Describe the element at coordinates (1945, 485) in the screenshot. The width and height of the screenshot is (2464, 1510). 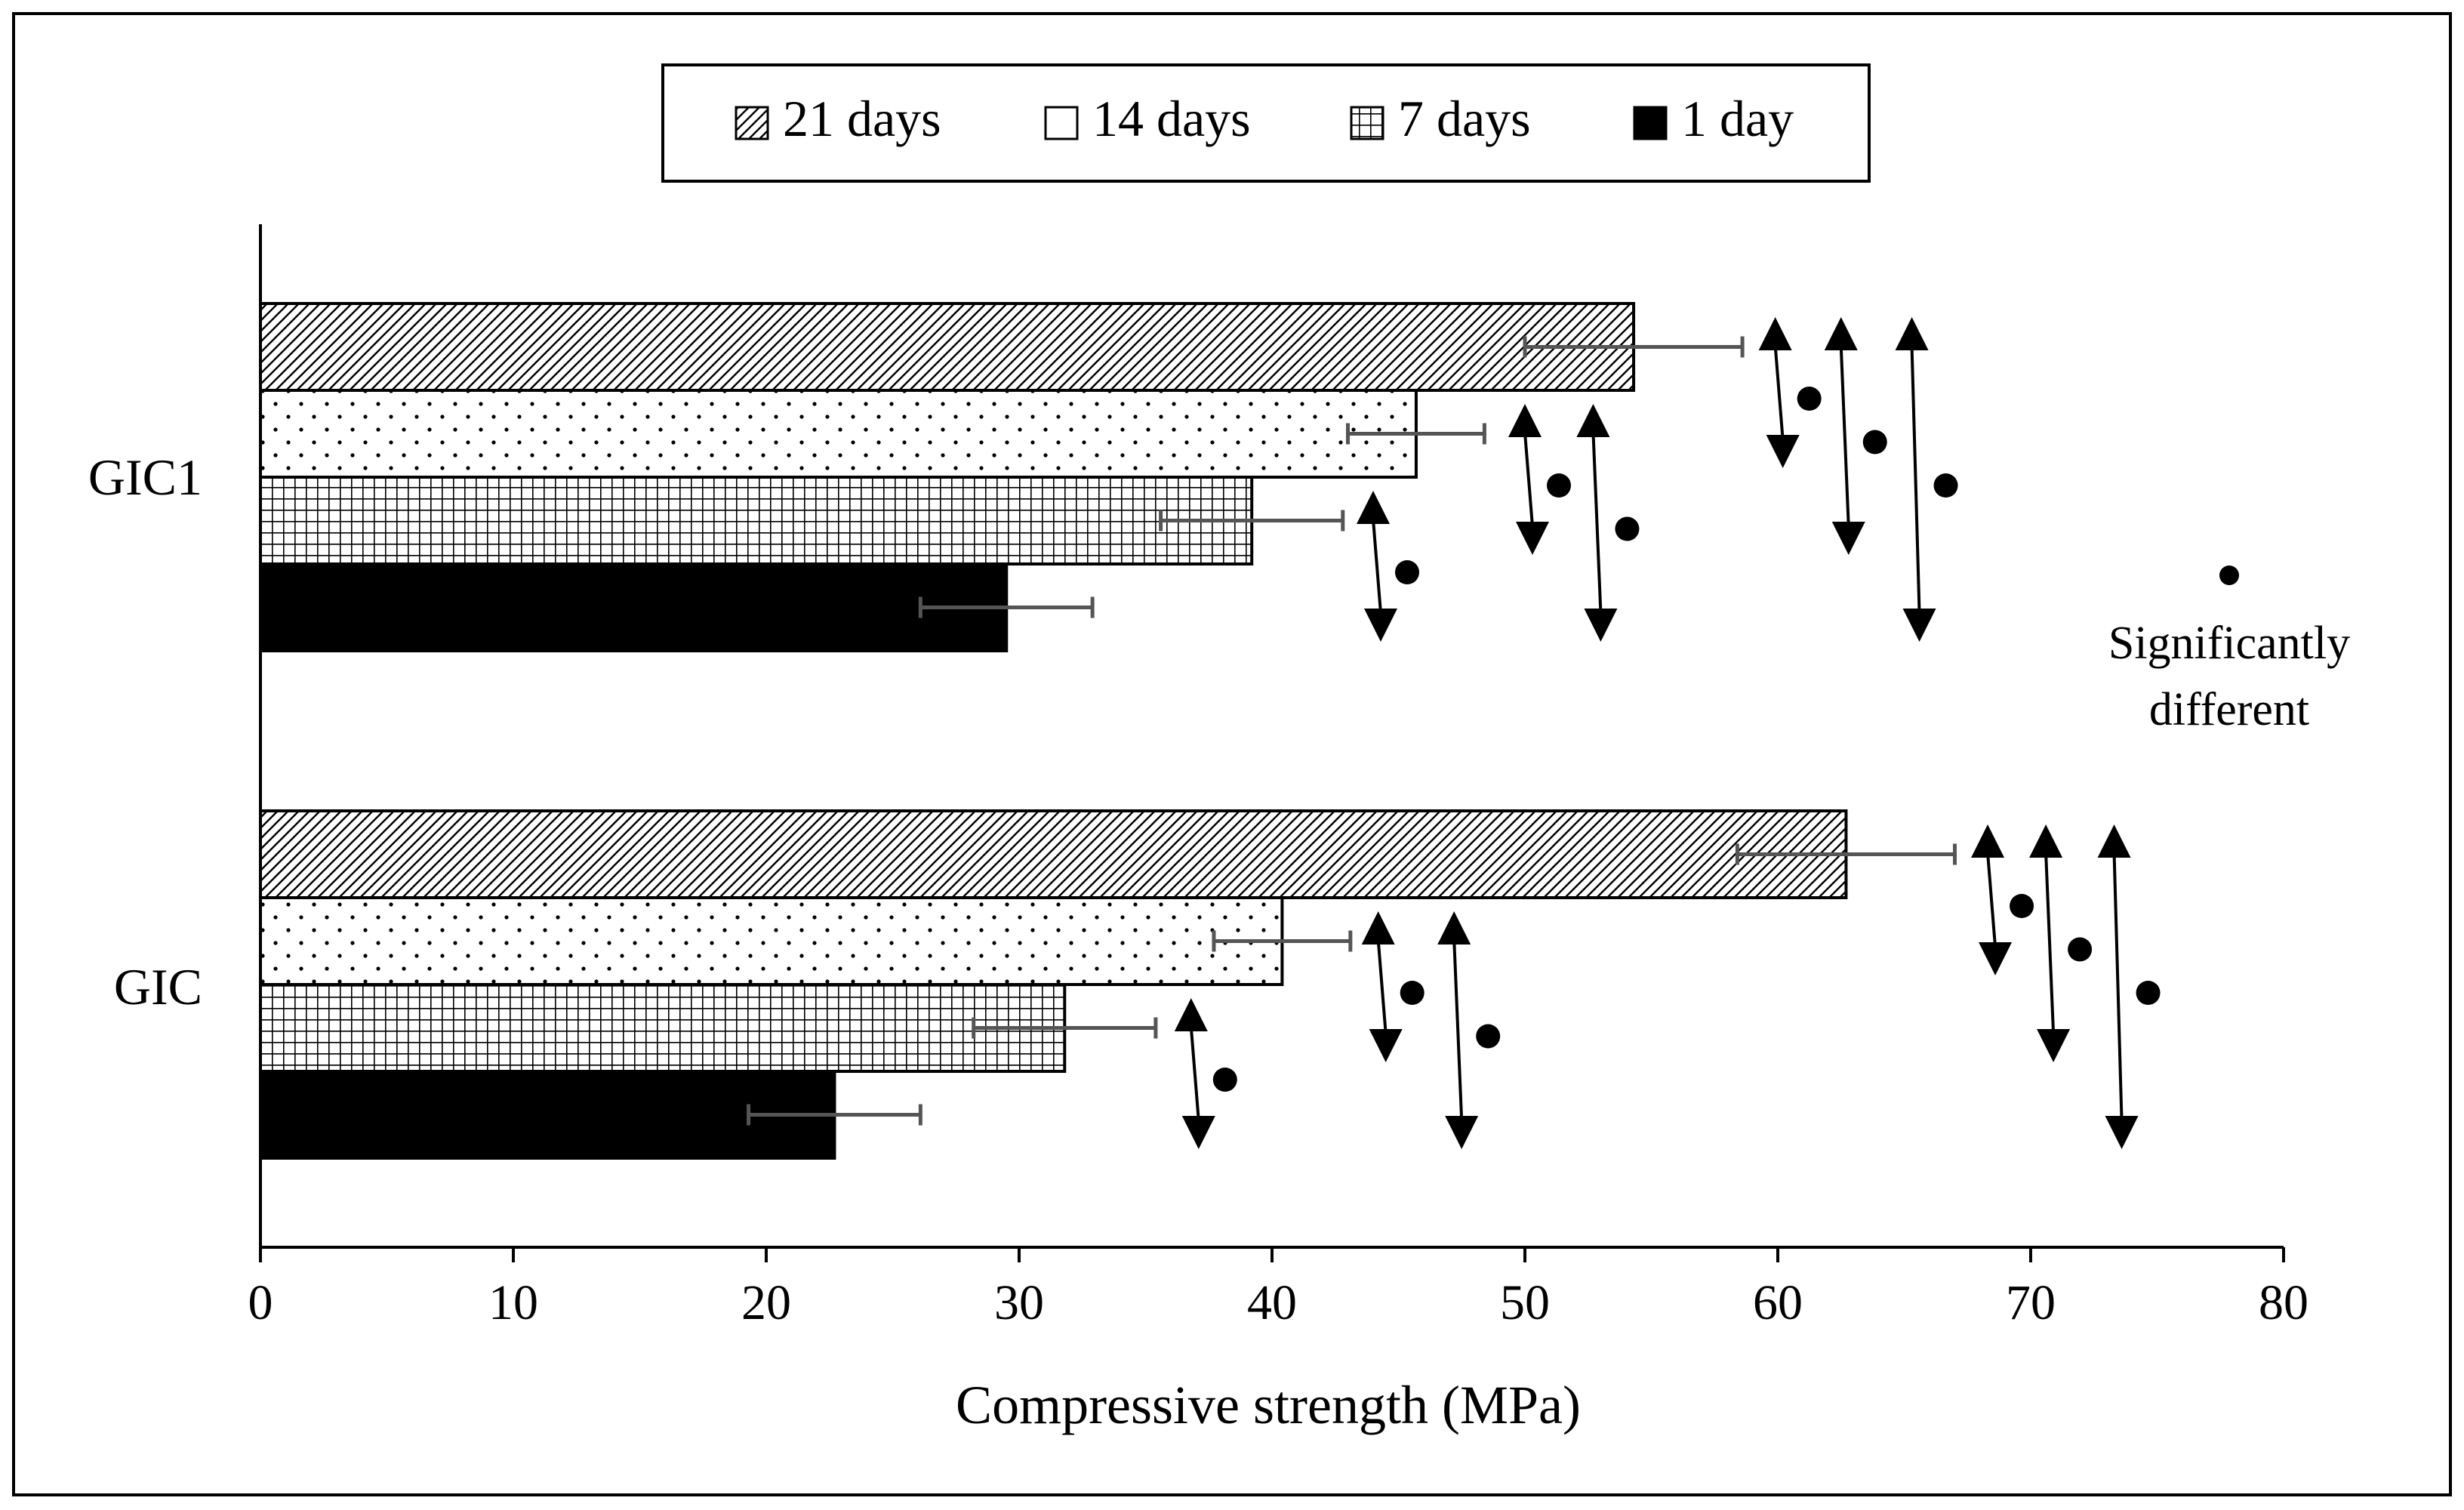
I see `significance-dot-gic1-21-days-vs-1-day` at that location.